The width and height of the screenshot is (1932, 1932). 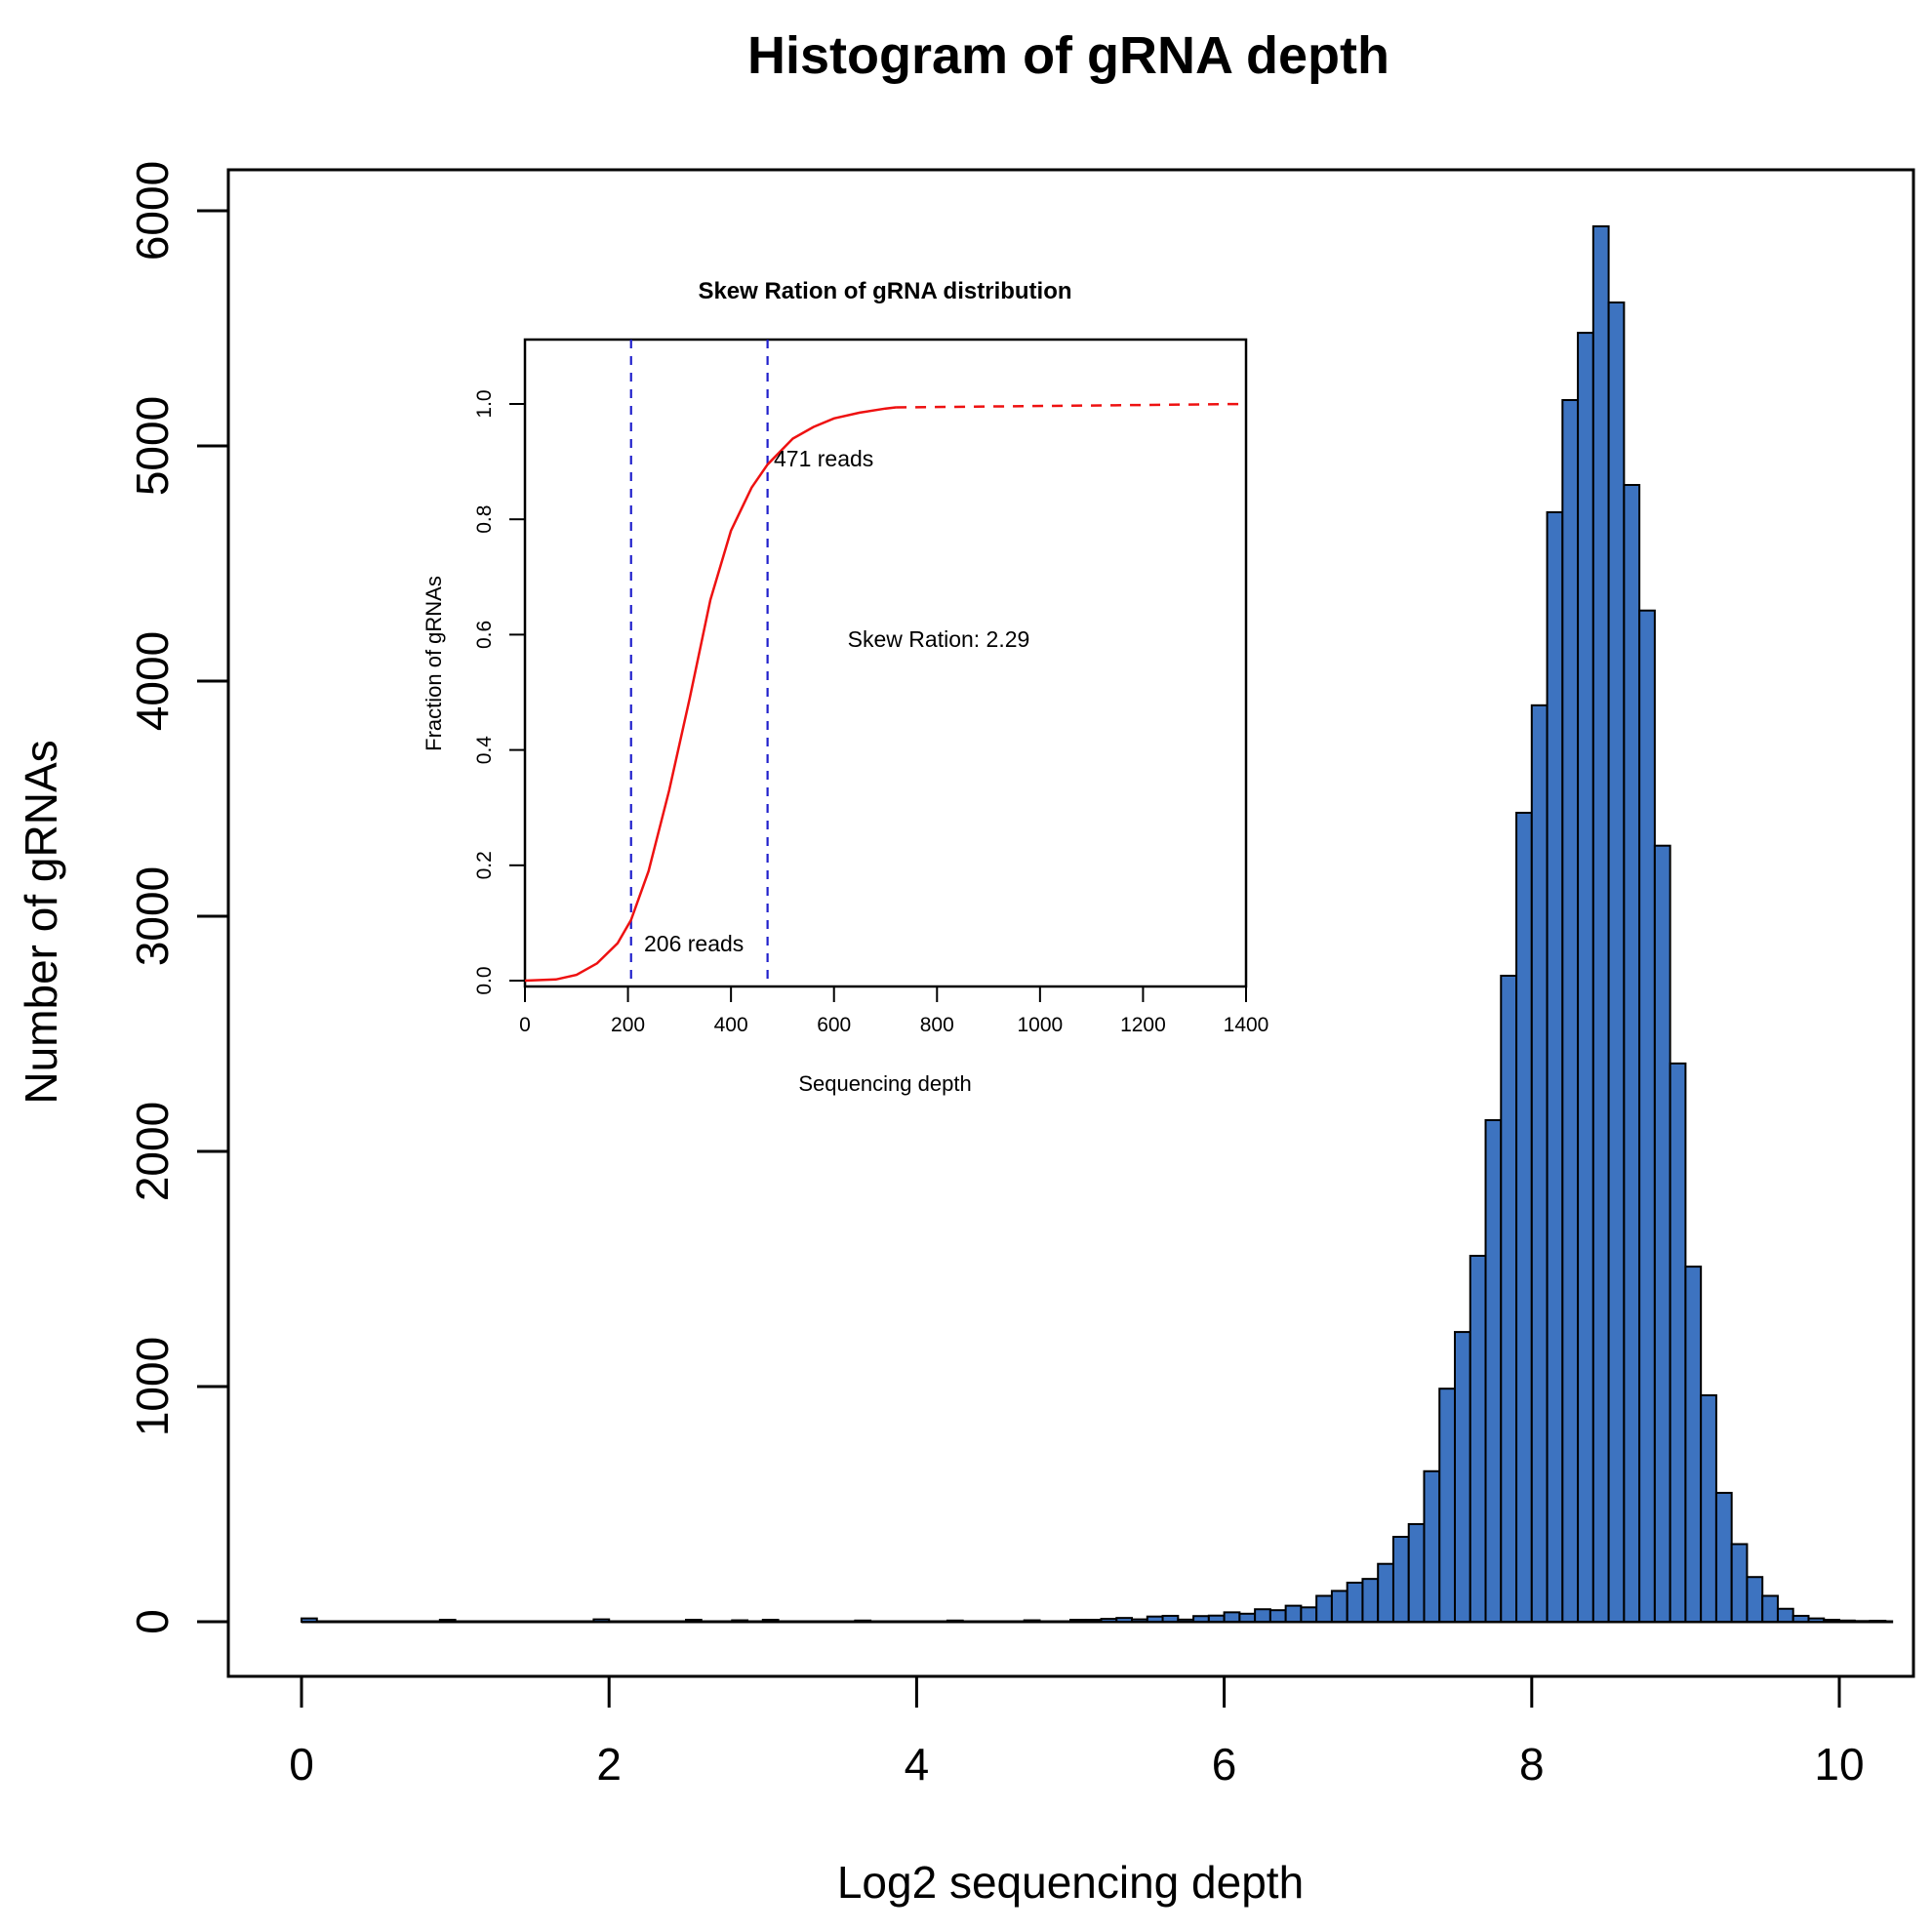 What do you see at coordinates (1246, 1025) in the screenshot?
I see `svg-text: 1400` at bounding box center [1246, 1025].